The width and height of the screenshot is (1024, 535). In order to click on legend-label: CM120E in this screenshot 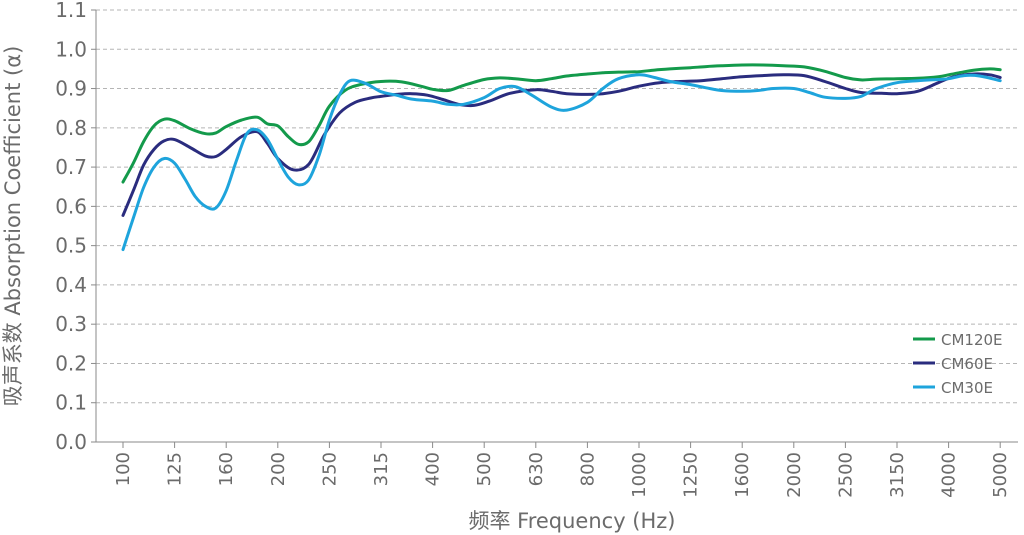, I will do `click(972, 340)`.